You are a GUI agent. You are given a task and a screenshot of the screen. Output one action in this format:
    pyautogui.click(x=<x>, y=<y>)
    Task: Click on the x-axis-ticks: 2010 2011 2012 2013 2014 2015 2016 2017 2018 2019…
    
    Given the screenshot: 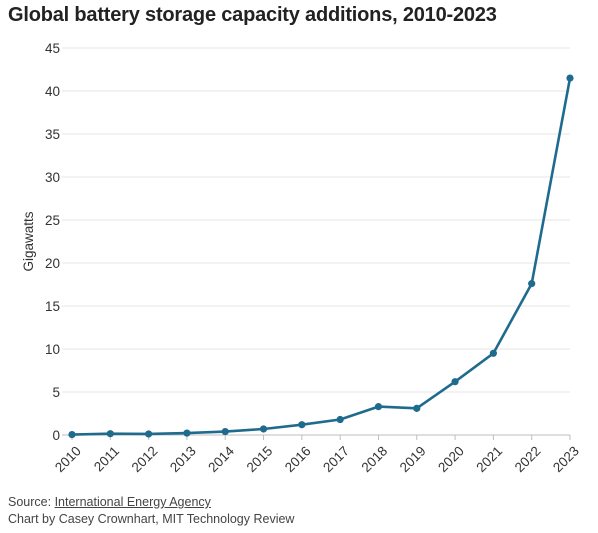 What is the action you would take?
    pyautogui.click(x=317, y=455)
    